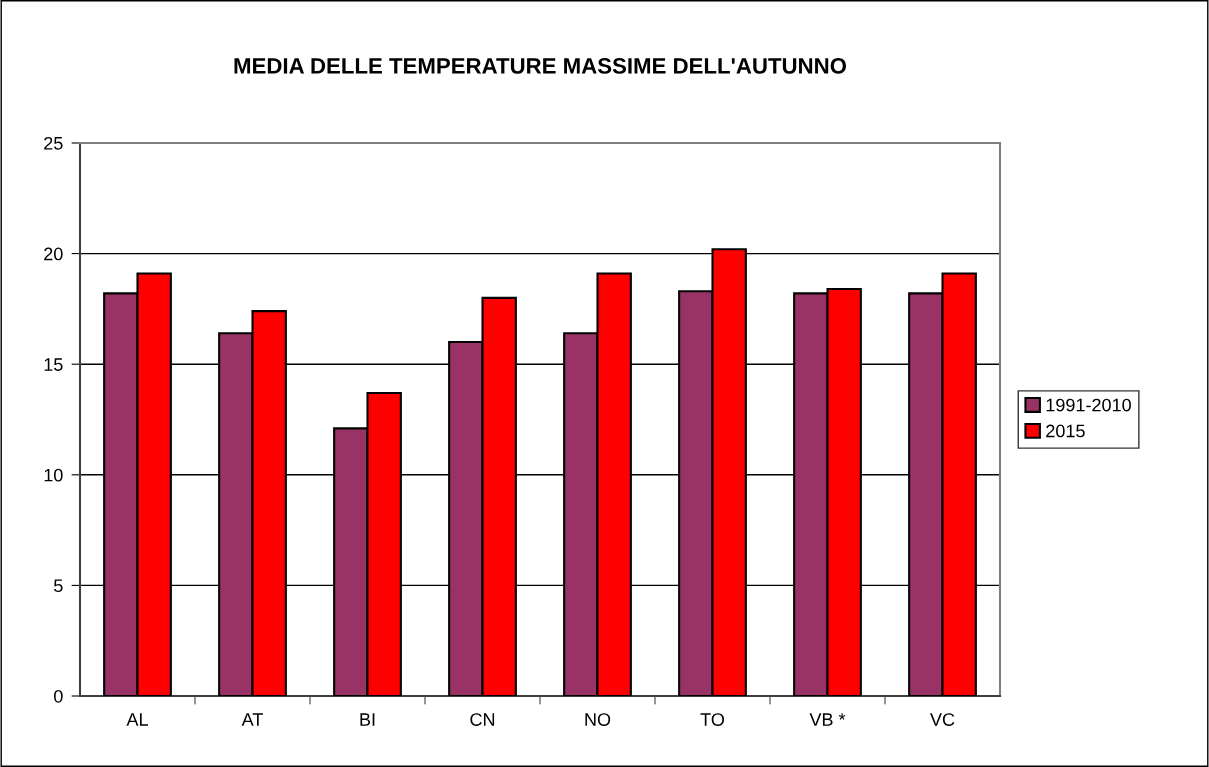  Describe the element at coordinates (53, 143) in the screenshot. I see `y-tick-label: 25` at that location.